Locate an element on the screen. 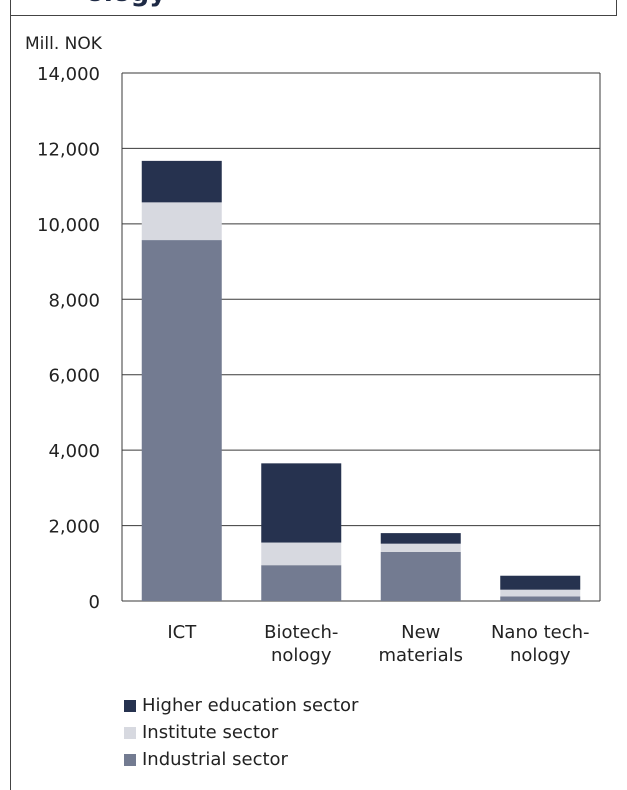 Image resolution: width=627 pixels, height=790 pixels. chart-title-fragment: ology is located at coordinates (126, 4).